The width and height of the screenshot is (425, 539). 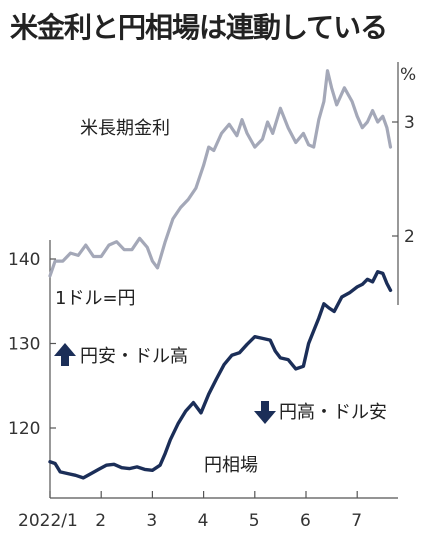 What do you see at coordinates (151, 521) in the screenshot?
I see `x-tick-label: 3` at bounding box center [151, 521].